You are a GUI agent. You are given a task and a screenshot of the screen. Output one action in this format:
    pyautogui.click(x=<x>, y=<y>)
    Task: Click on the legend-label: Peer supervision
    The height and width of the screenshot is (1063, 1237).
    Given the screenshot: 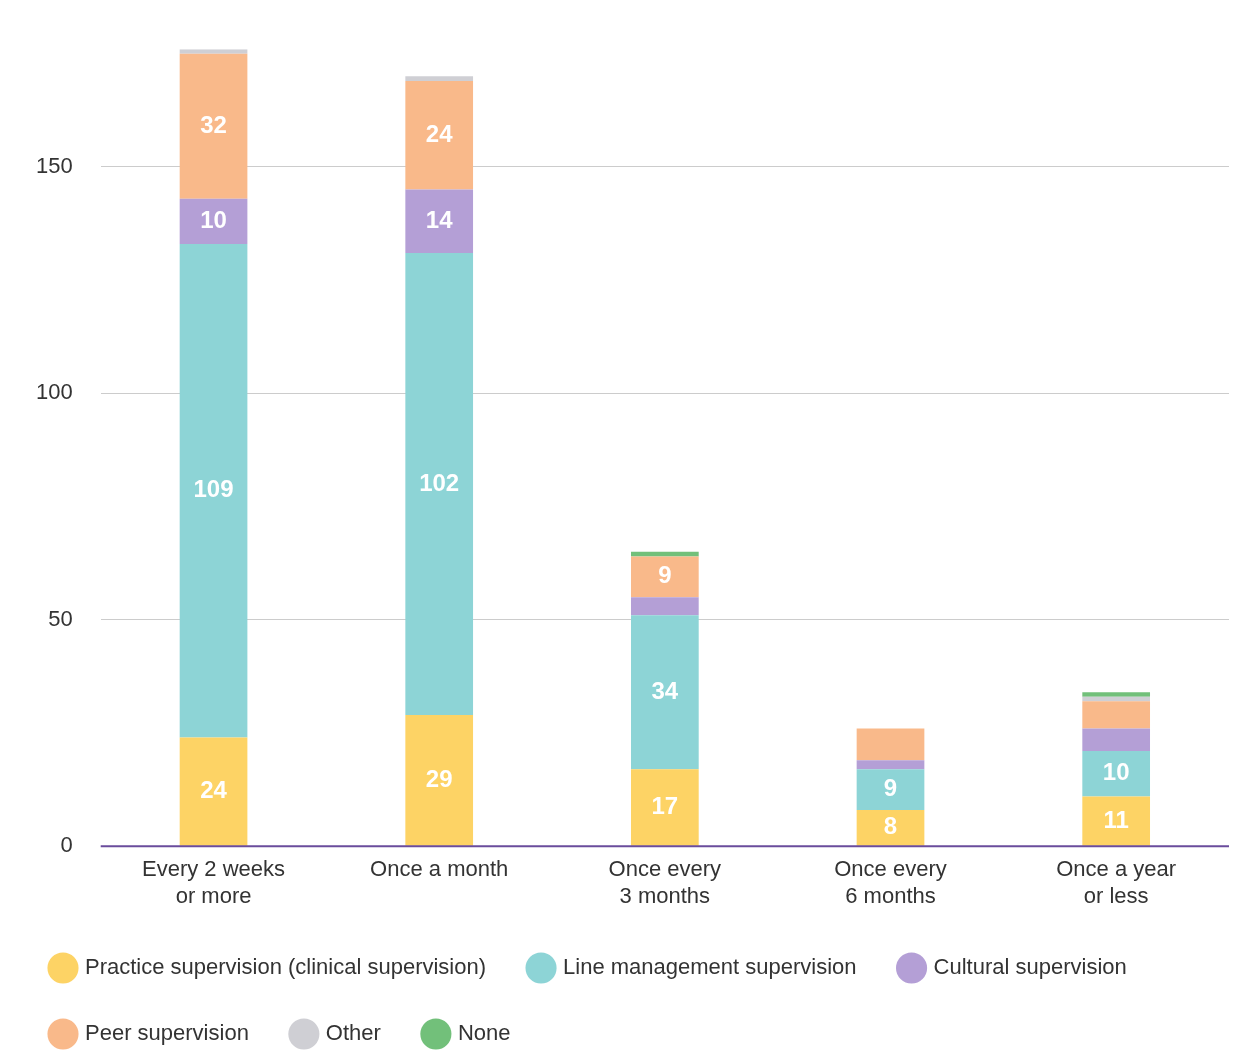 What is the action you would take?
    pyautogui.click(x=167, y=1033)
    